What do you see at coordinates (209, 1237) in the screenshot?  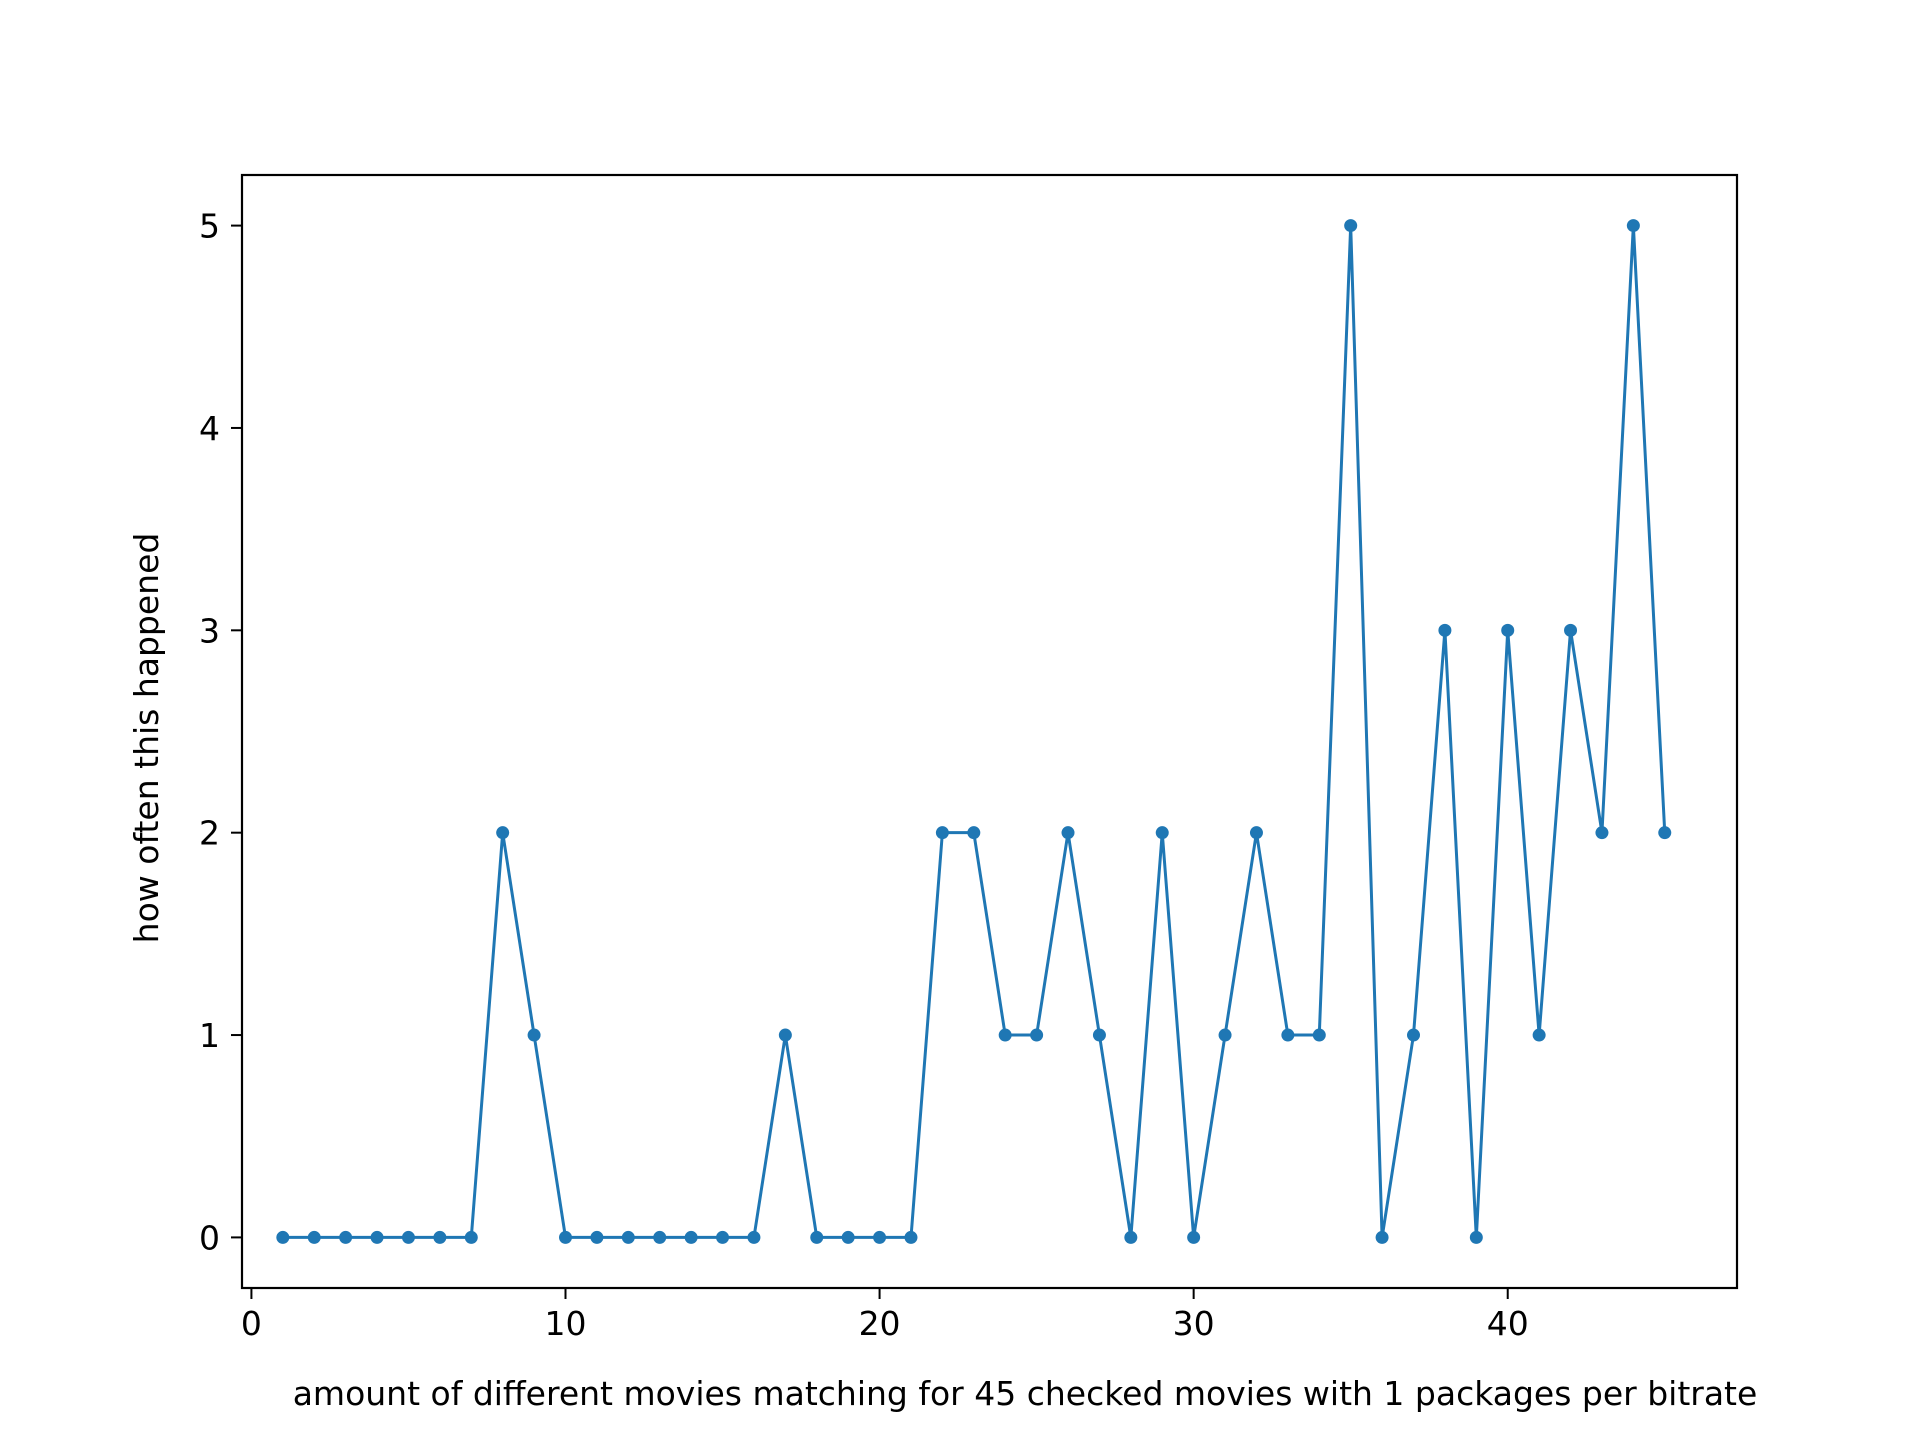 I see `y-tick-label: 0` at bounding box center [209, 1237].